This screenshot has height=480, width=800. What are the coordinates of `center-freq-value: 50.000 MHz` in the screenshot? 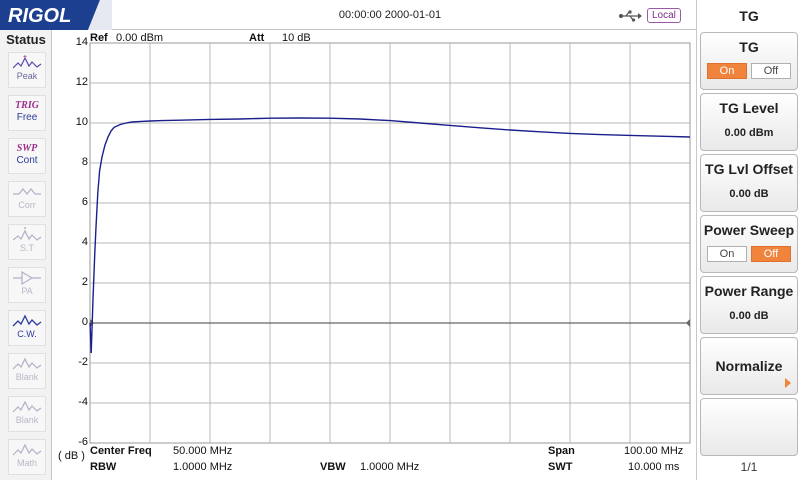 It's located at (203, 451).